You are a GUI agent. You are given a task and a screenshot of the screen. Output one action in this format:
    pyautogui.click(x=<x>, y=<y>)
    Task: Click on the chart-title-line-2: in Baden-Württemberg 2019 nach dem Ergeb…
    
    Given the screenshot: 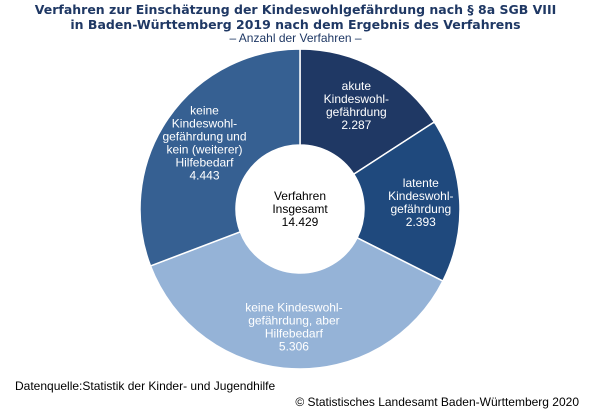 What is the action you would take?
    pyautogui.click(x=295, y=24)
    